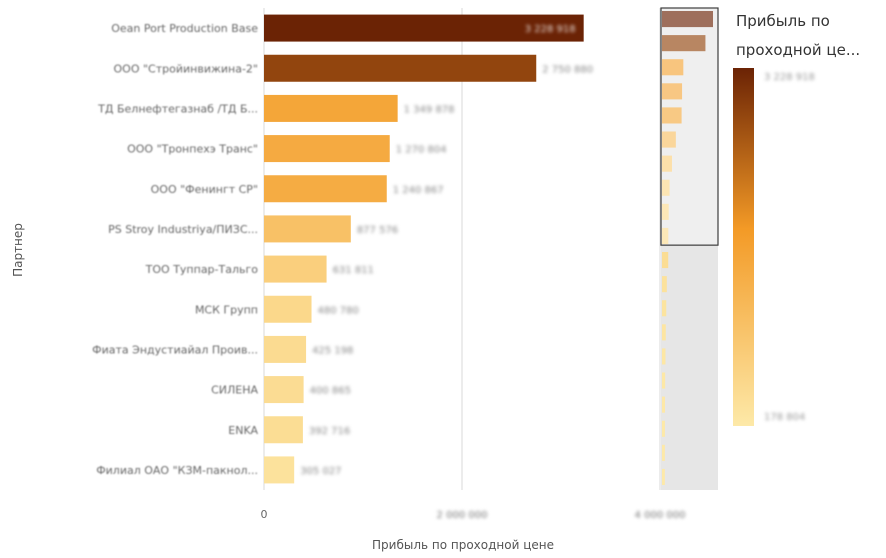  I want to click on legend-max-label: 3 228 918, so click(789, 77).